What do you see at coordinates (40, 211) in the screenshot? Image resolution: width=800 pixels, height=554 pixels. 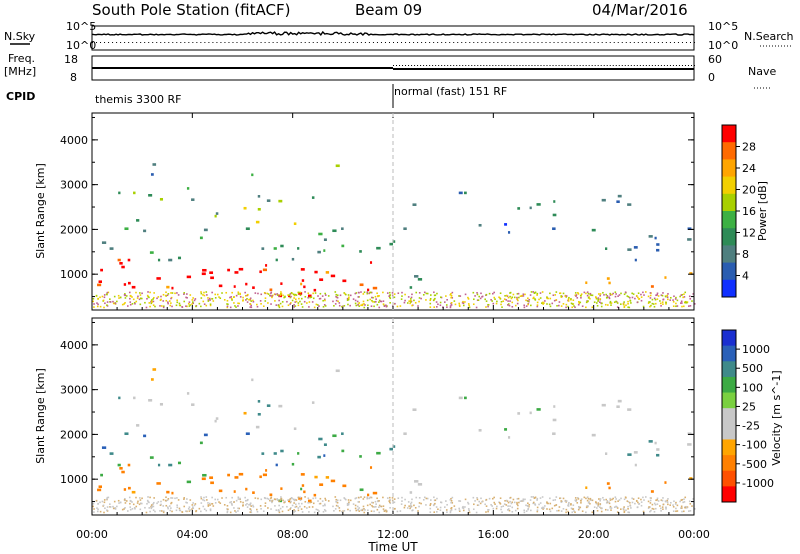 I see `power-ylabel: Slant Range [km]` at bounding box center [40, 211].